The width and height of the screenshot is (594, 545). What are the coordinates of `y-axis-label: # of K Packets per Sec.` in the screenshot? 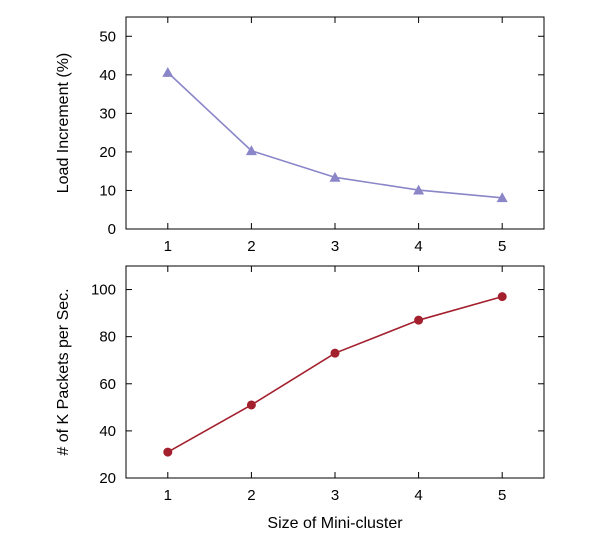 It's located at (63, 371).